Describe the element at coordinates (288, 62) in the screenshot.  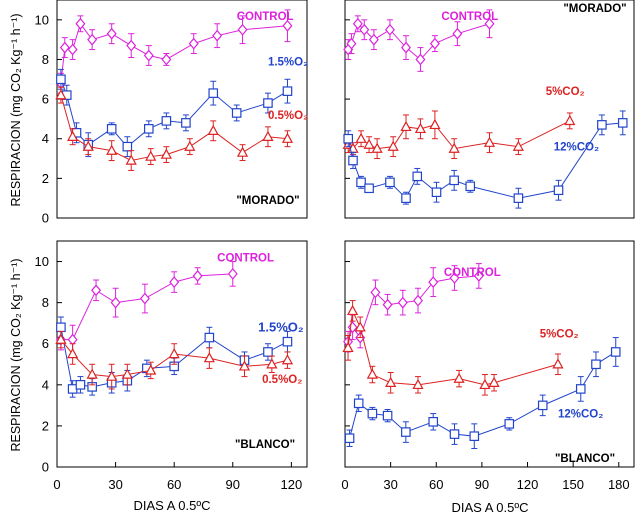
I see `series-annotation: 1.5%O₂` at that location.